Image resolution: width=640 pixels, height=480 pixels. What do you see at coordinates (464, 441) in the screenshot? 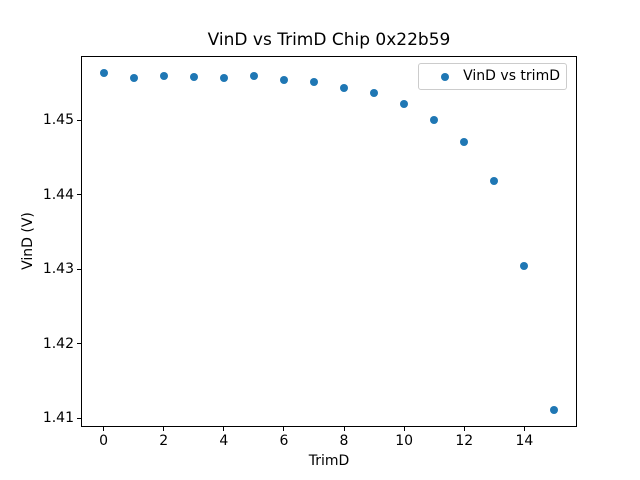
I see `x-tick-label: 12` at bounding box center [464, 441].